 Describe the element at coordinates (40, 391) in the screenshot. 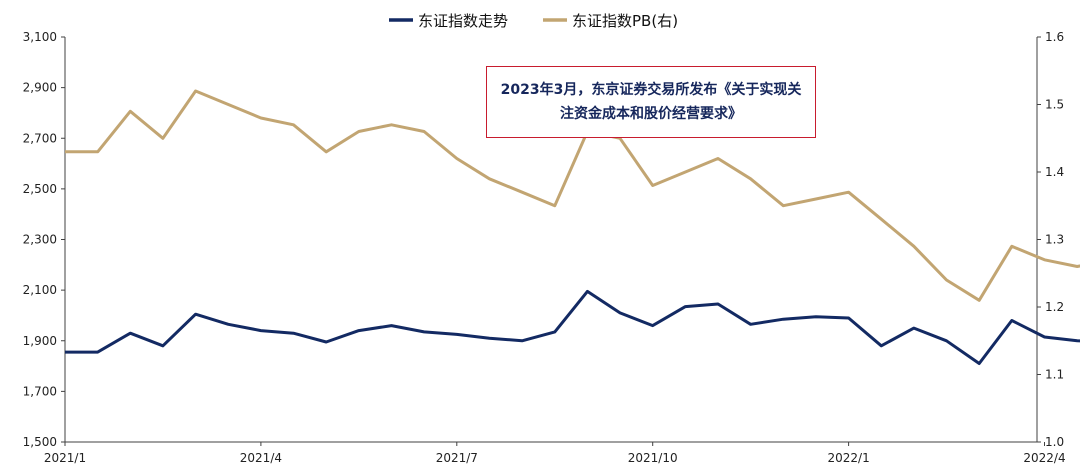

I see `y-left-tick-label: 1,700` at that location.